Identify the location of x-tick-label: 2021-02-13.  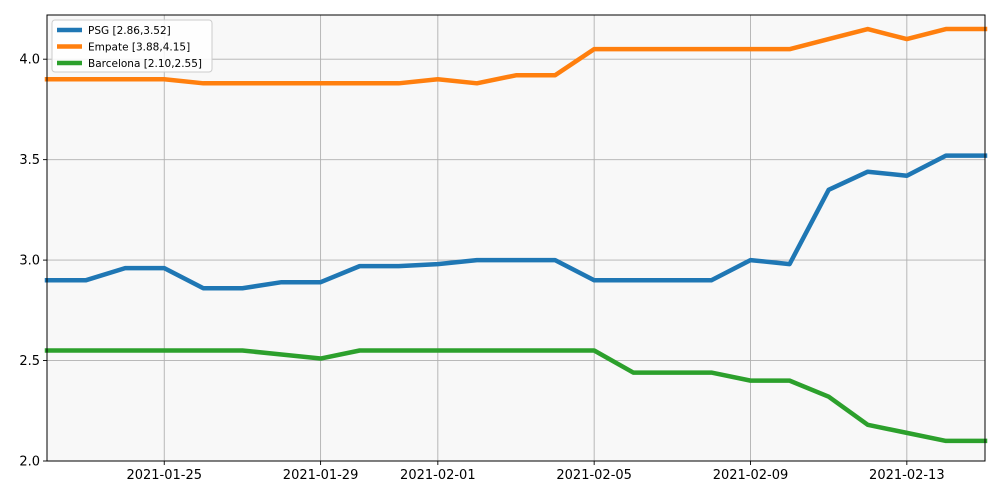
(907, 475).